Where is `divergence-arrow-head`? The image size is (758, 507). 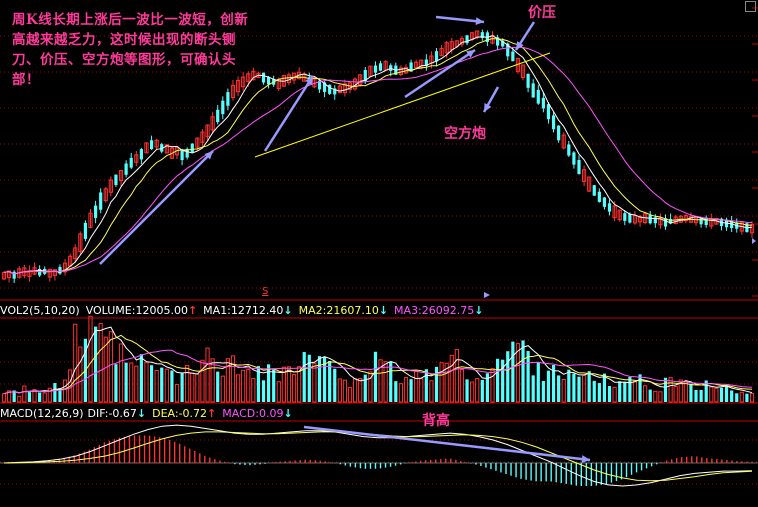 divergence-arrow-head is located at coordinates (585, 459).